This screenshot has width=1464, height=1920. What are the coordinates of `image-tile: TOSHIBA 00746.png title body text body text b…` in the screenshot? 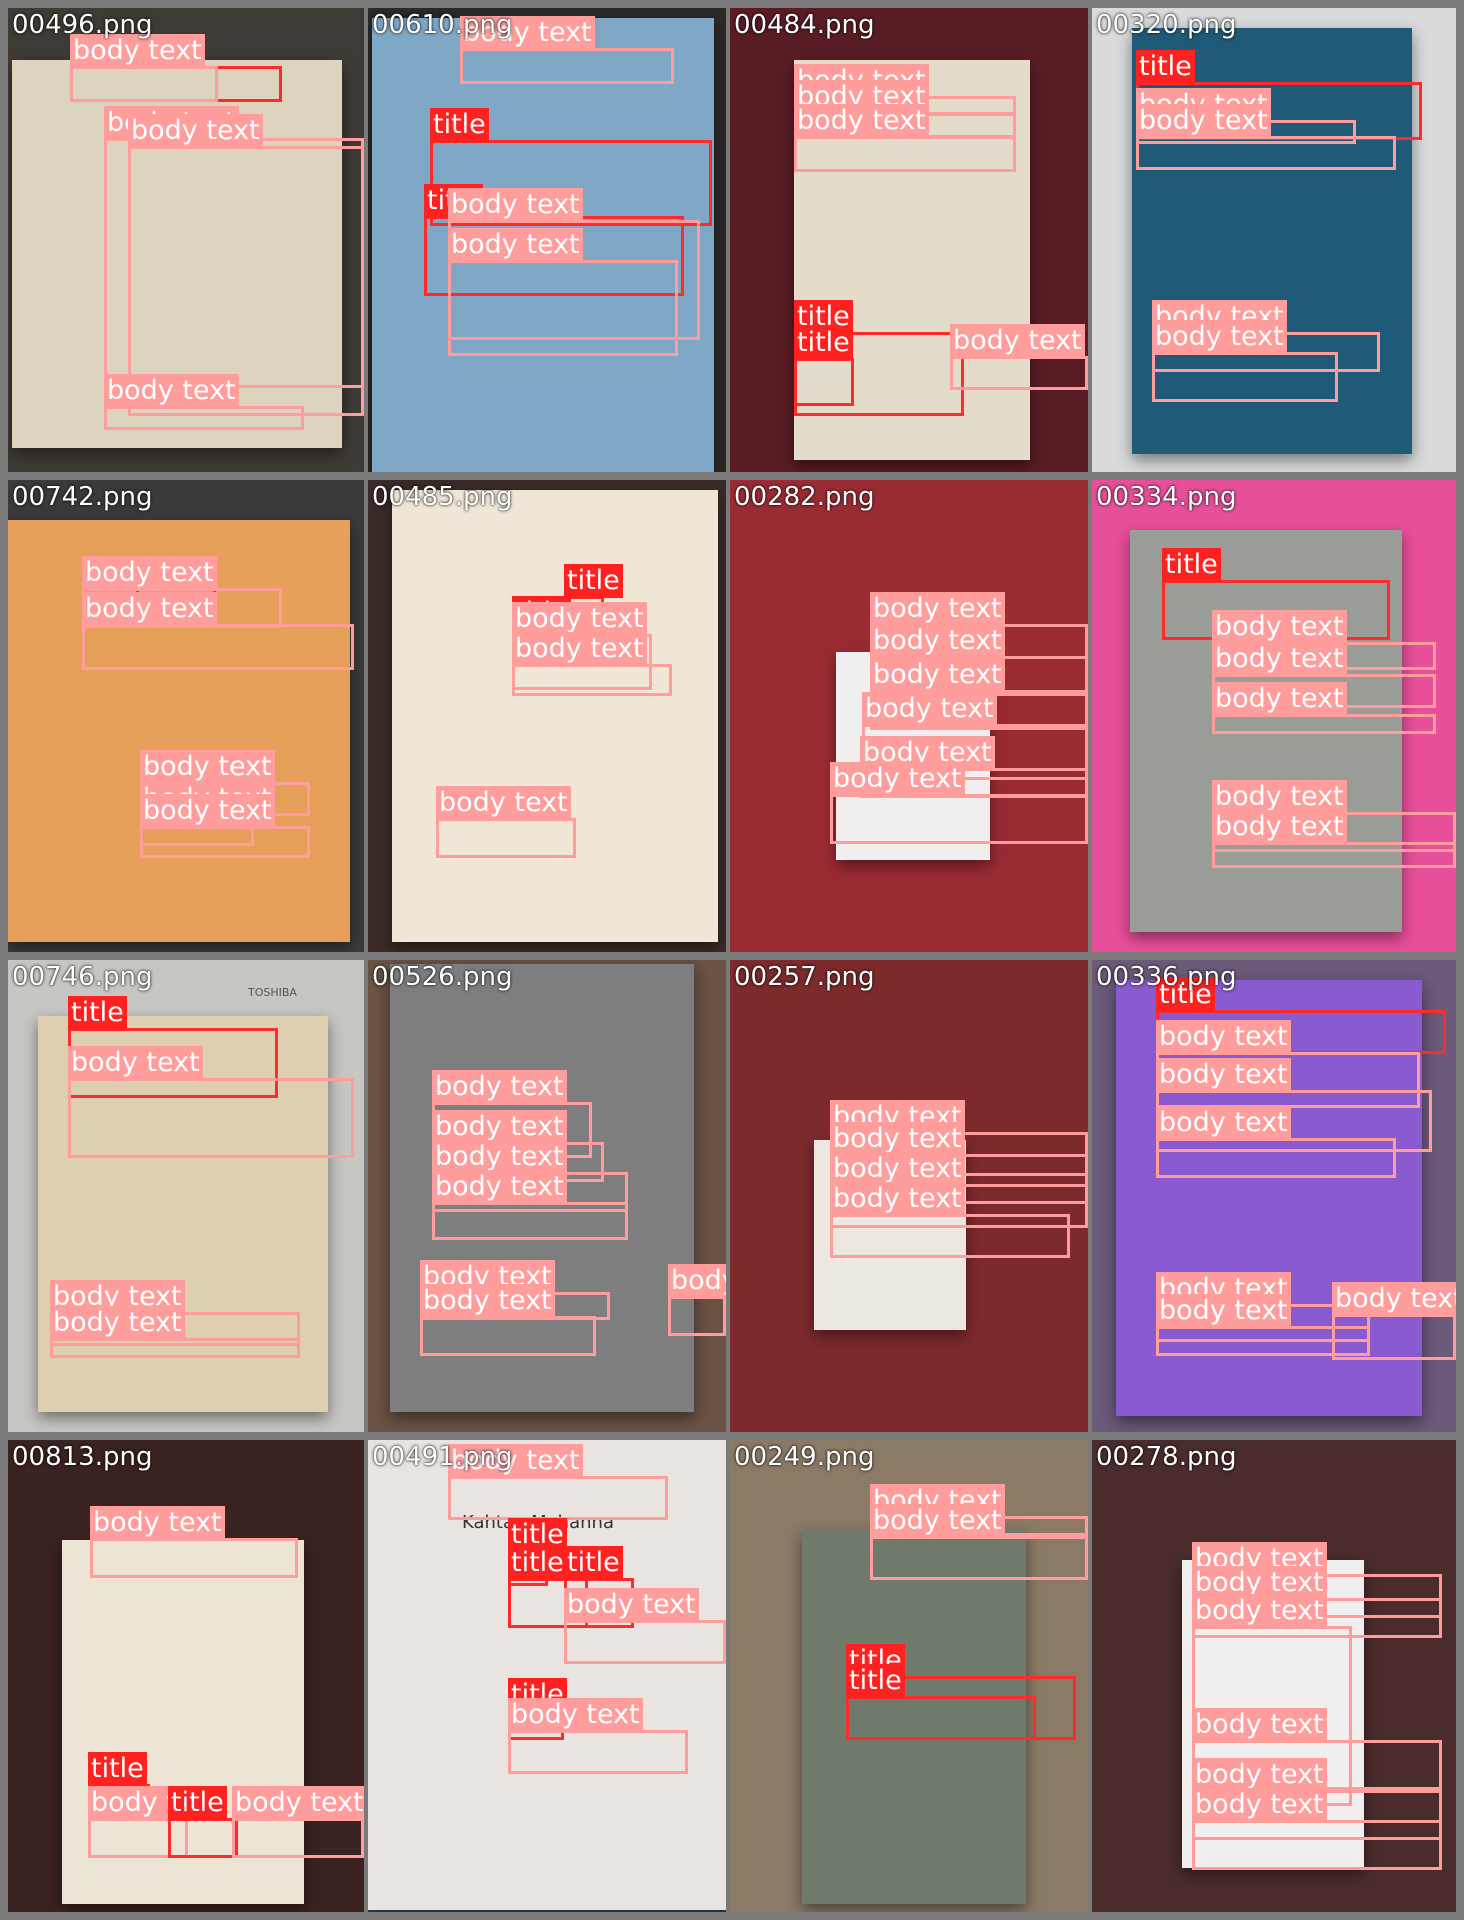 It's located at (186, 1196).